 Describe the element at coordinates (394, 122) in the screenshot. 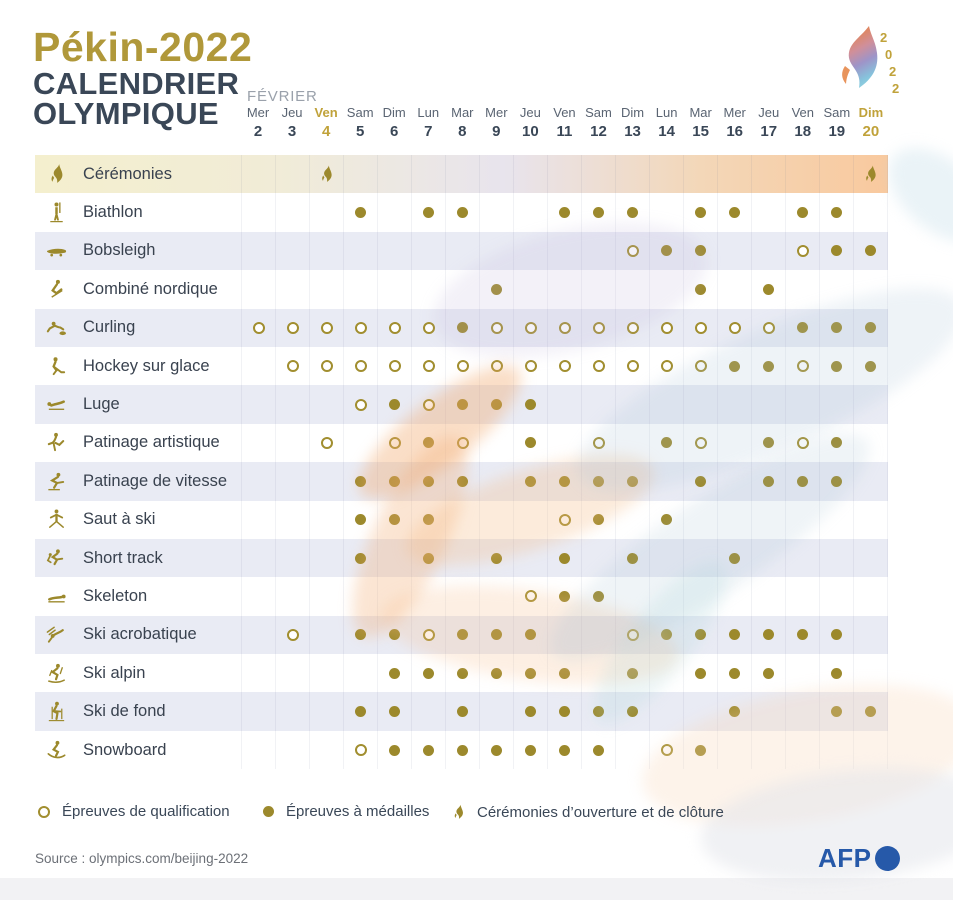

I see `day-header-6: Dim 6` at that location.